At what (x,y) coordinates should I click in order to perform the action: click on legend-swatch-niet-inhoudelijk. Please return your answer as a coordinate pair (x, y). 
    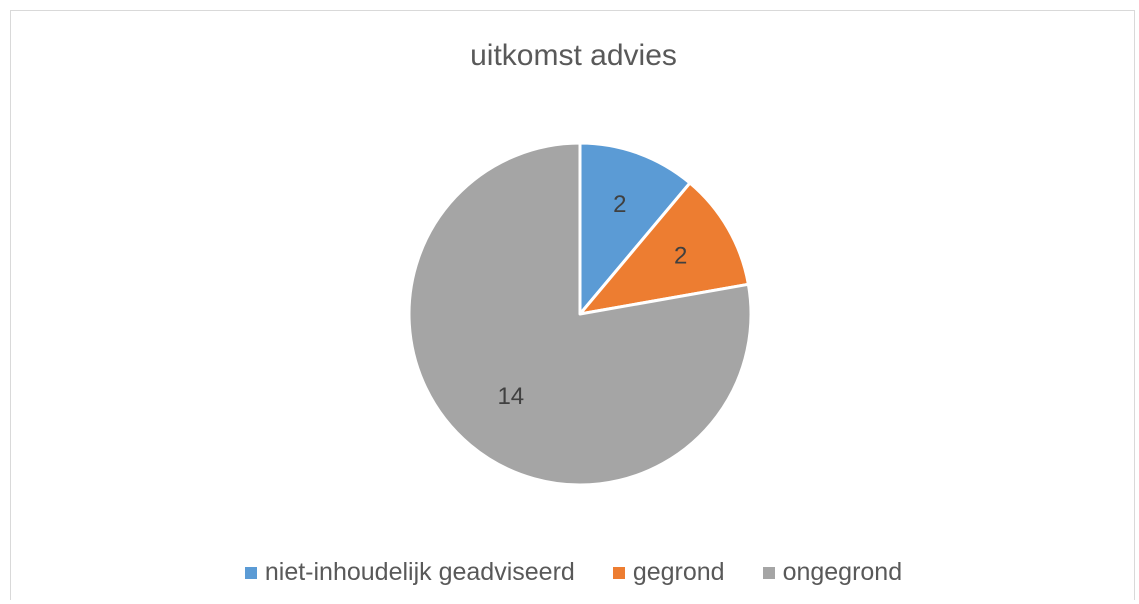
    Looking at the image, I should click on (250, 572).